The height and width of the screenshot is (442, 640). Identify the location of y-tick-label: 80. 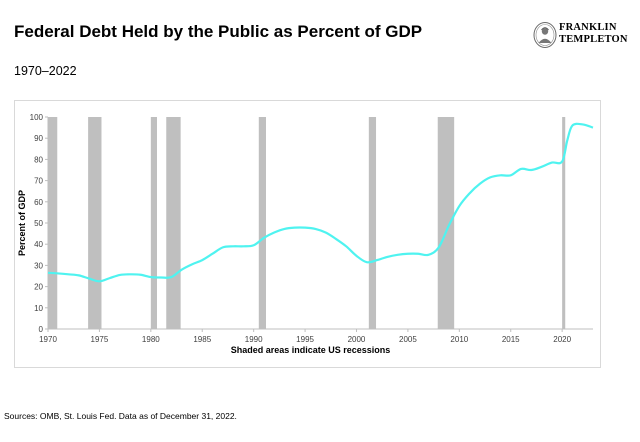
(38, 159).